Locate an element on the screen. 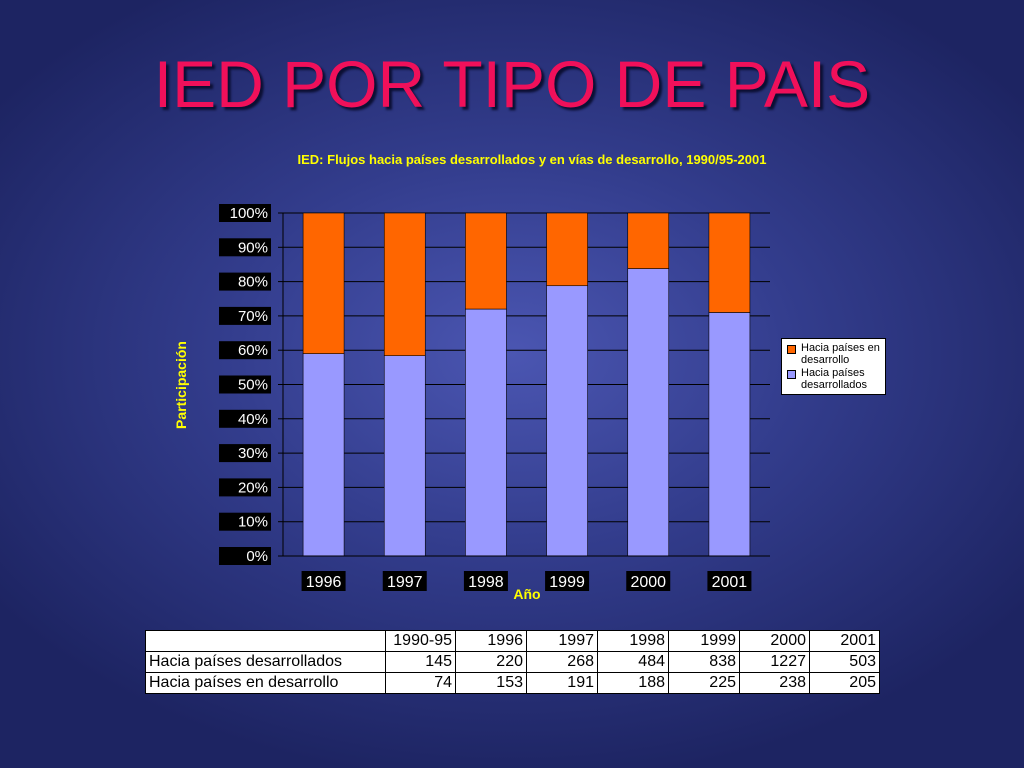  table-cell: 188 is located at coordinates (633, 683).